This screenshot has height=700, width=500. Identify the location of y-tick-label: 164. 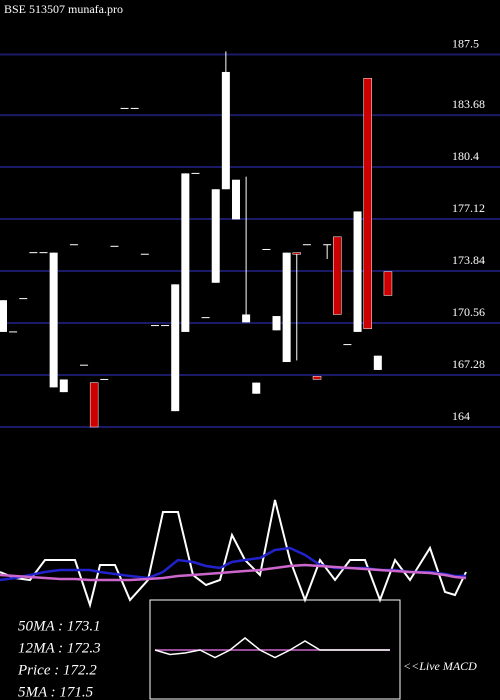
(461, 416).